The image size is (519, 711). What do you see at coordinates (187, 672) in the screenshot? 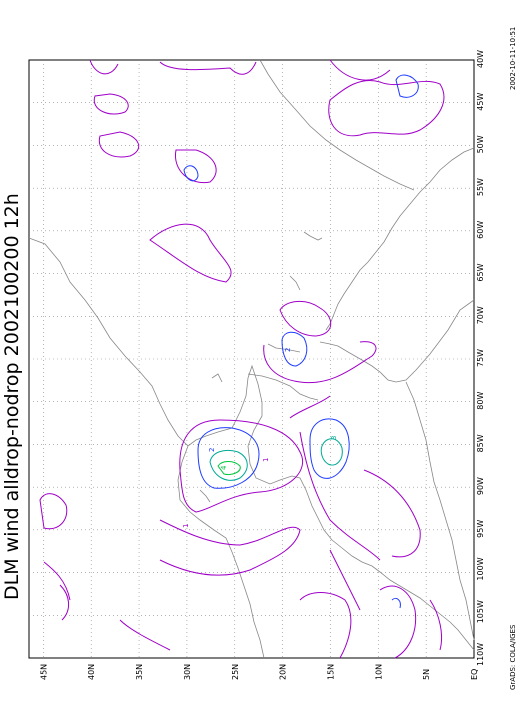
I see `lat-tick-label: 30N` at bounding box center [187, 672].